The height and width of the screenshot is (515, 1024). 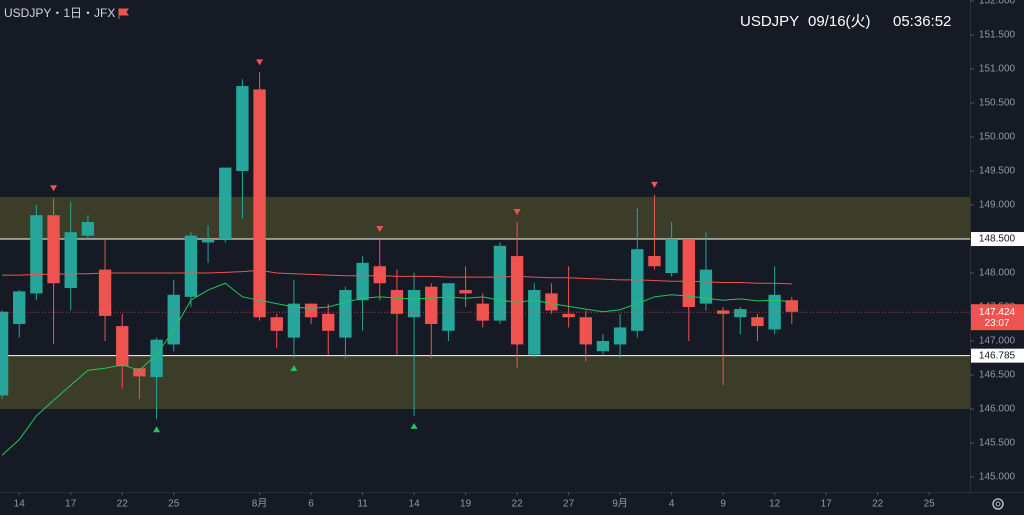 What do you see at coordinates (997, 477) in the screenshot?
I see `y-tick-label: 145.000` at bounding box center [997, 477].